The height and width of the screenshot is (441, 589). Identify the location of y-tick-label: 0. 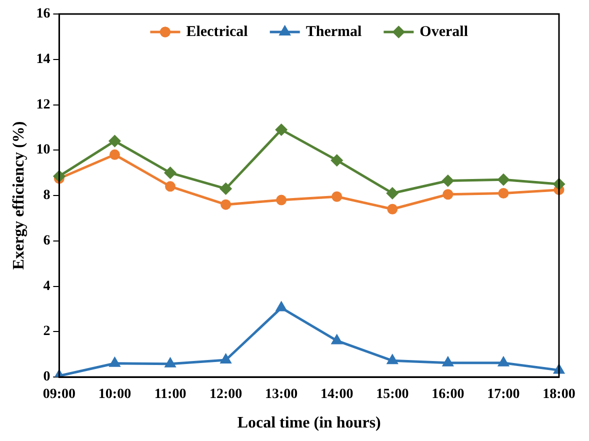
(46, 377).